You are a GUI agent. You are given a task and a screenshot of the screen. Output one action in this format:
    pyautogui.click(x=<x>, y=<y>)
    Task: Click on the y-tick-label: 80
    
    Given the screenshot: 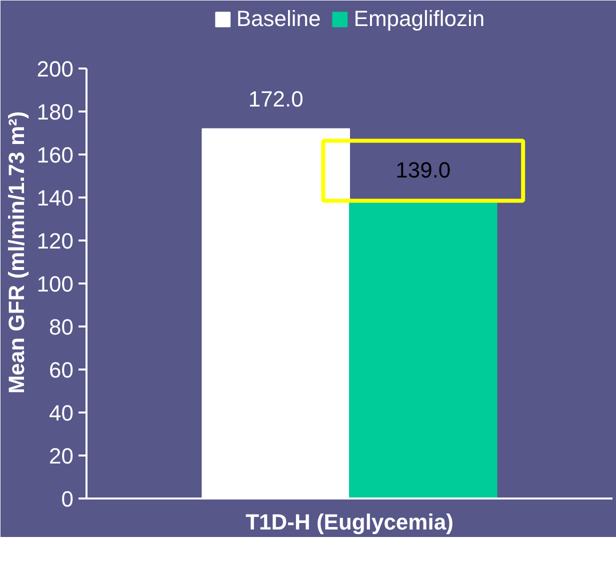 What is the action you would take?
    pyautogui.click(x=61, y=327)
    